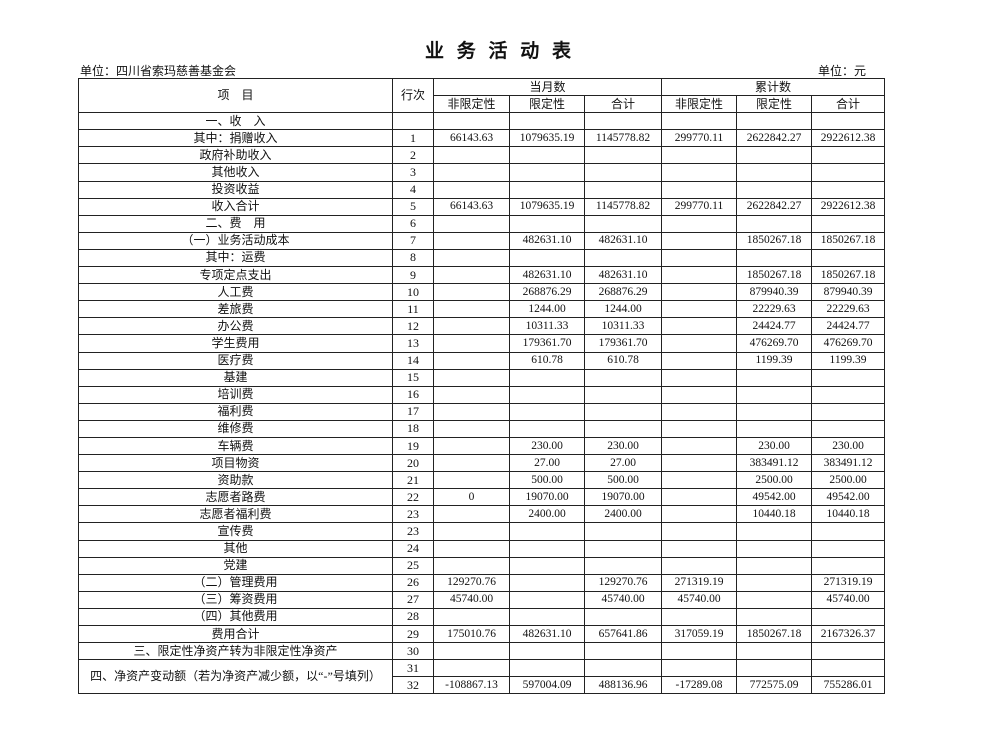 This screenshot has height=750, width=1000. Describe the element at coordinates (413, 189) in the screenshot. I see `line-cell: 4` at that location.